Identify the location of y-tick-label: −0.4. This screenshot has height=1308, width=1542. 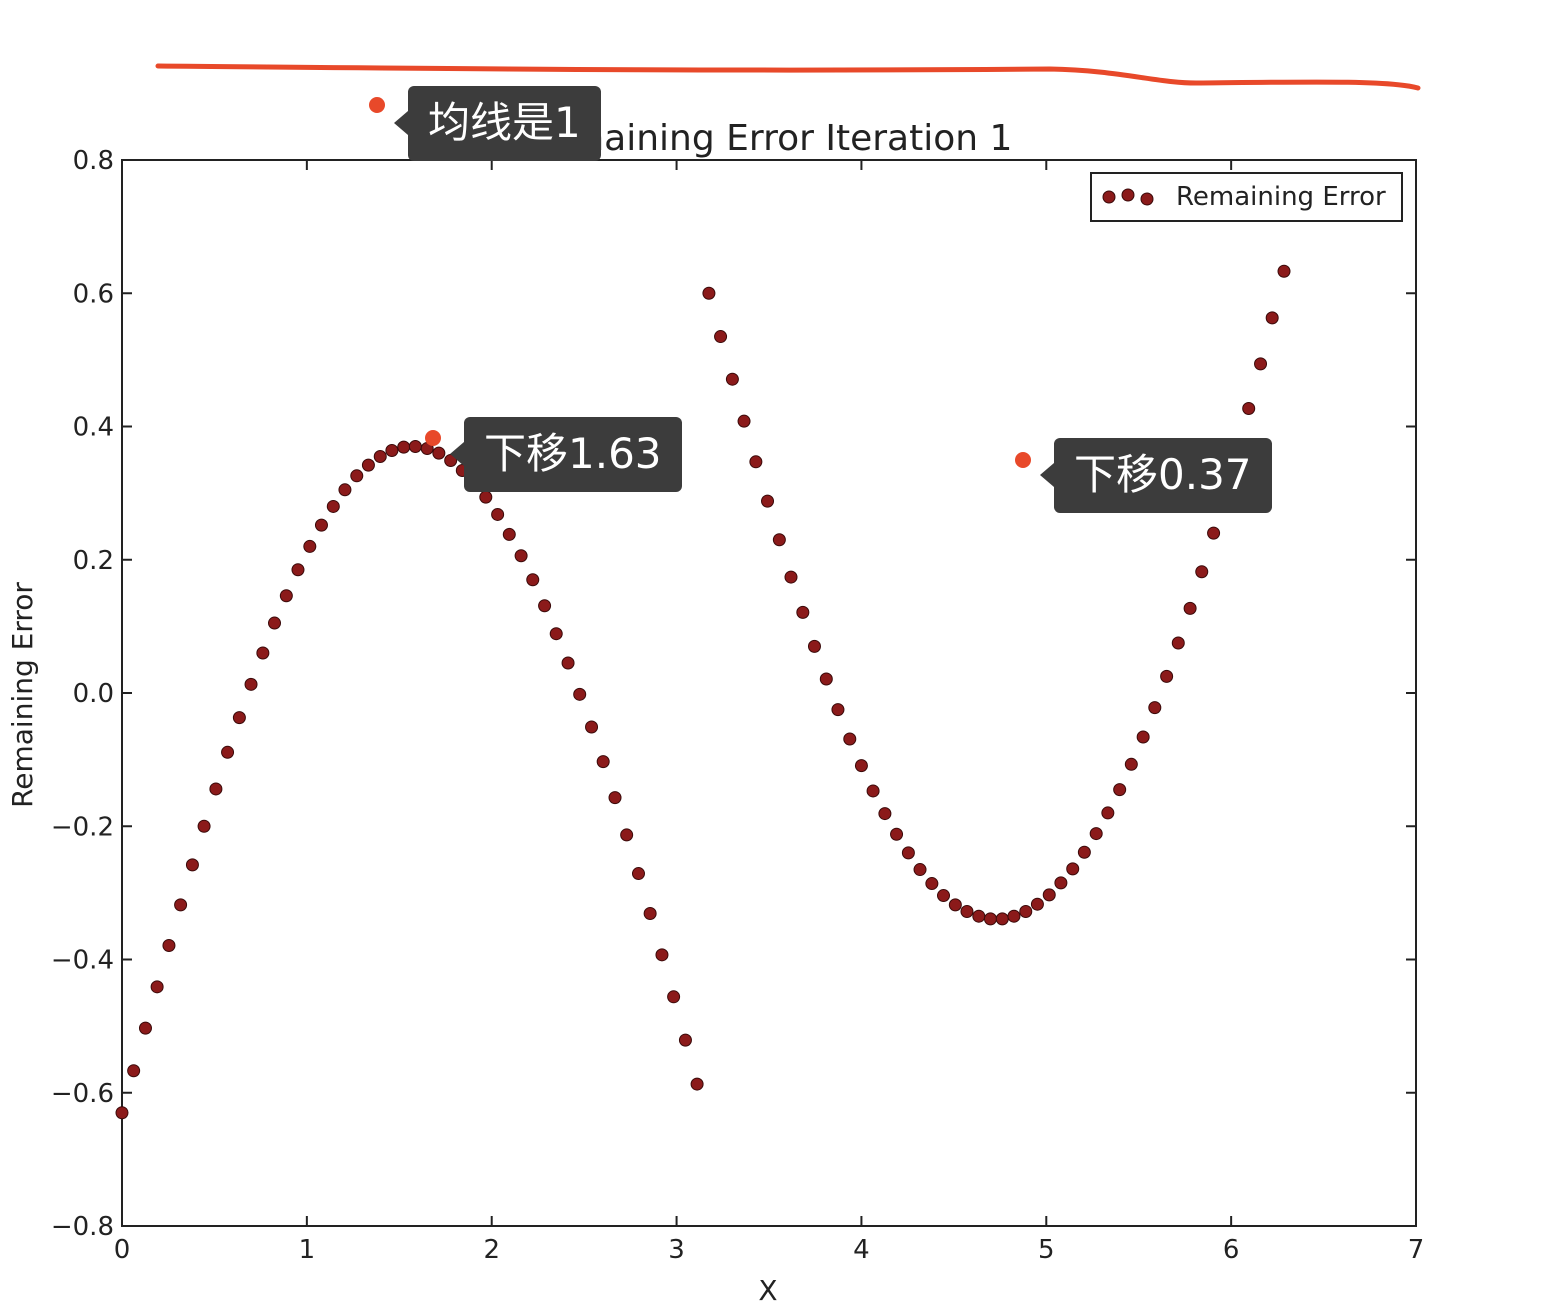
(82, 961).